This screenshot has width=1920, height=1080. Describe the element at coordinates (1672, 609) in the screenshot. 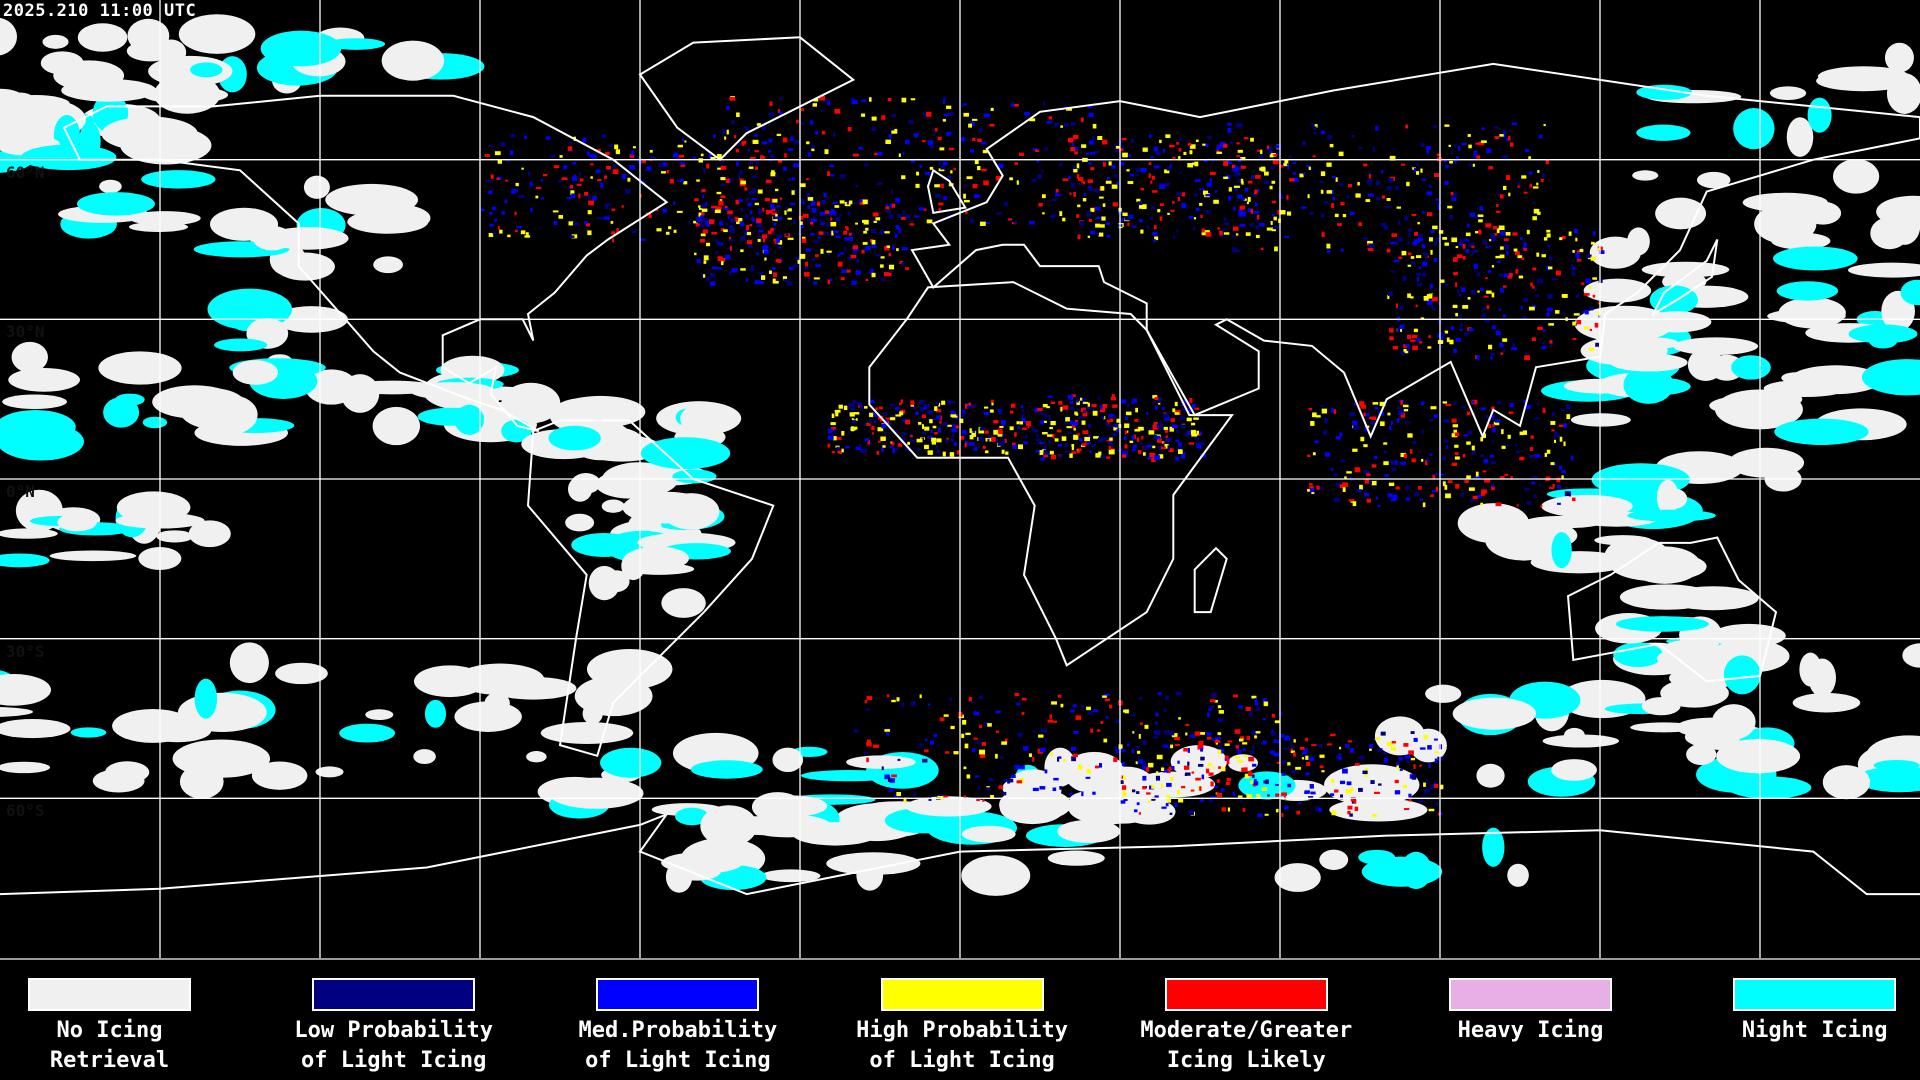

I see `coastline-australia` at that location.